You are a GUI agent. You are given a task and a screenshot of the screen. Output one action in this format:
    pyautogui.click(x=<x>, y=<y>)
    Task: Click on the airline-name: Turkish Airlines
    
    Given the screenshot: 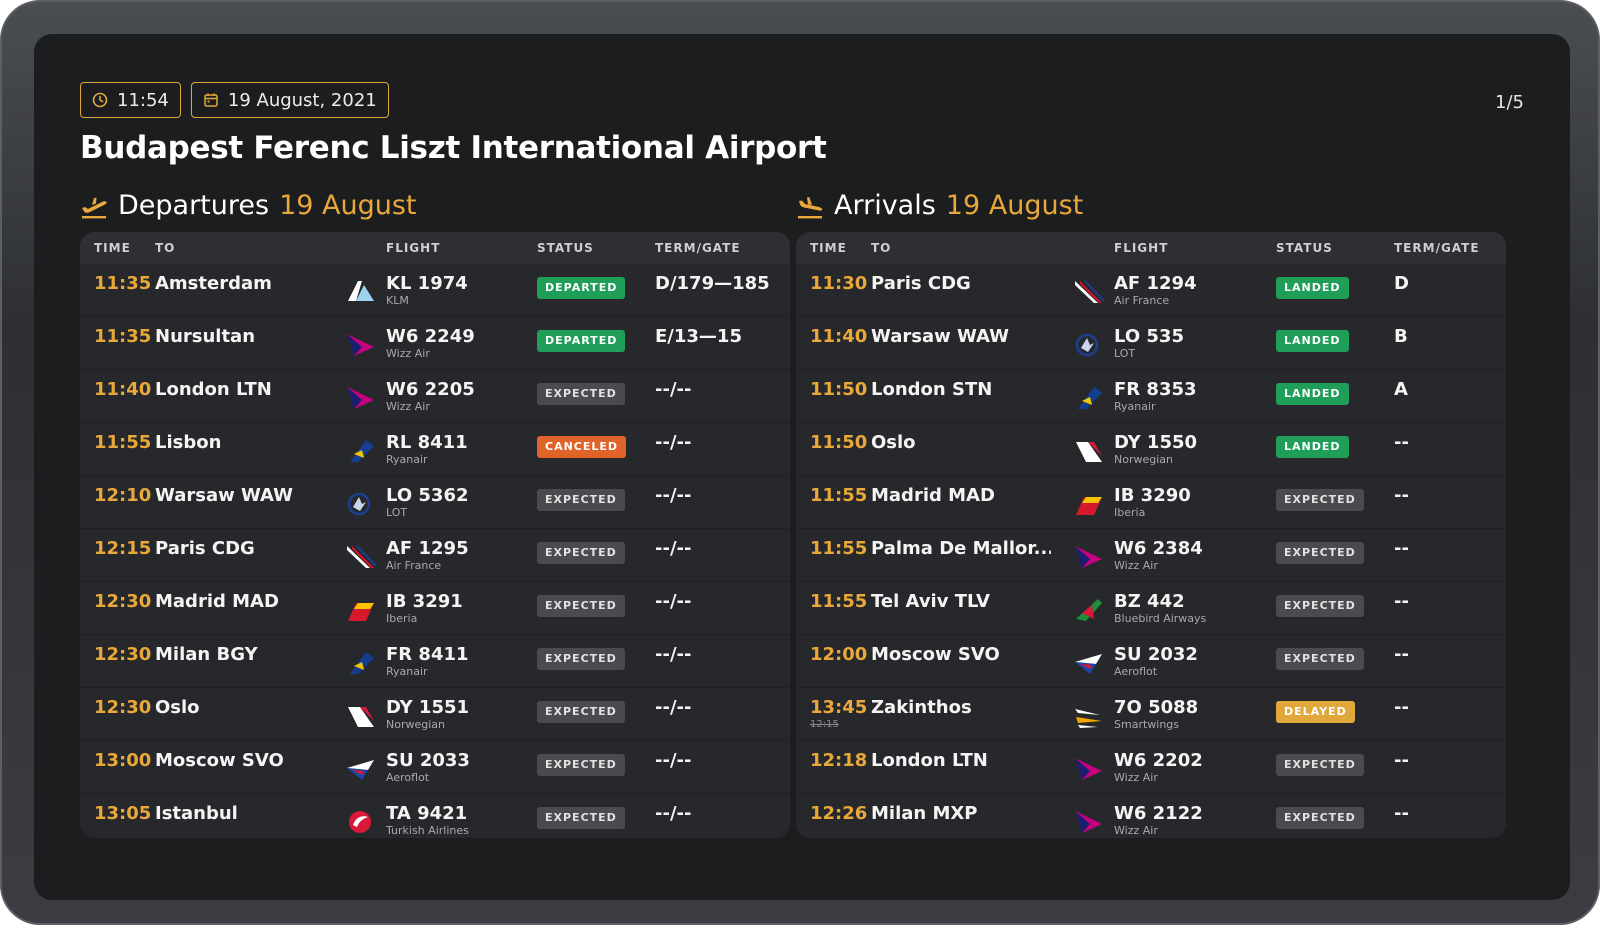 What is the action you would take?
    pyautogui.click(x=427, y=830)
    